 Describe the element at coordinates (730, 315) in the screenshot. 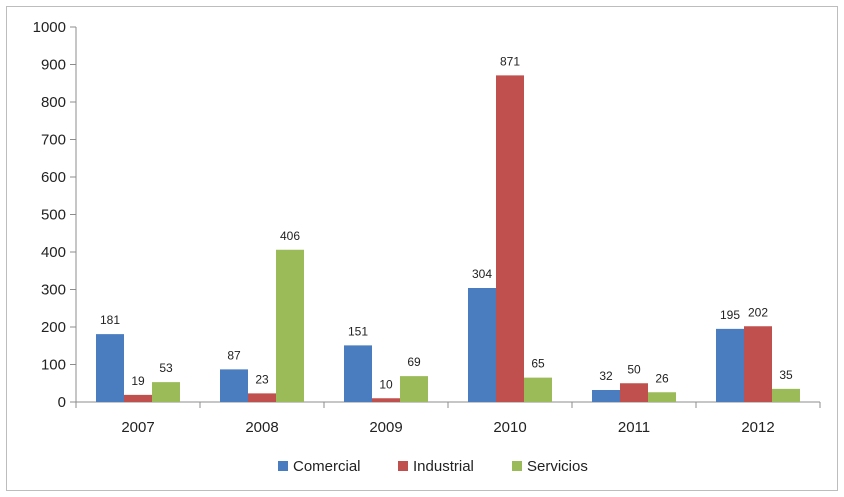

I see `data-label: 195` at that location.